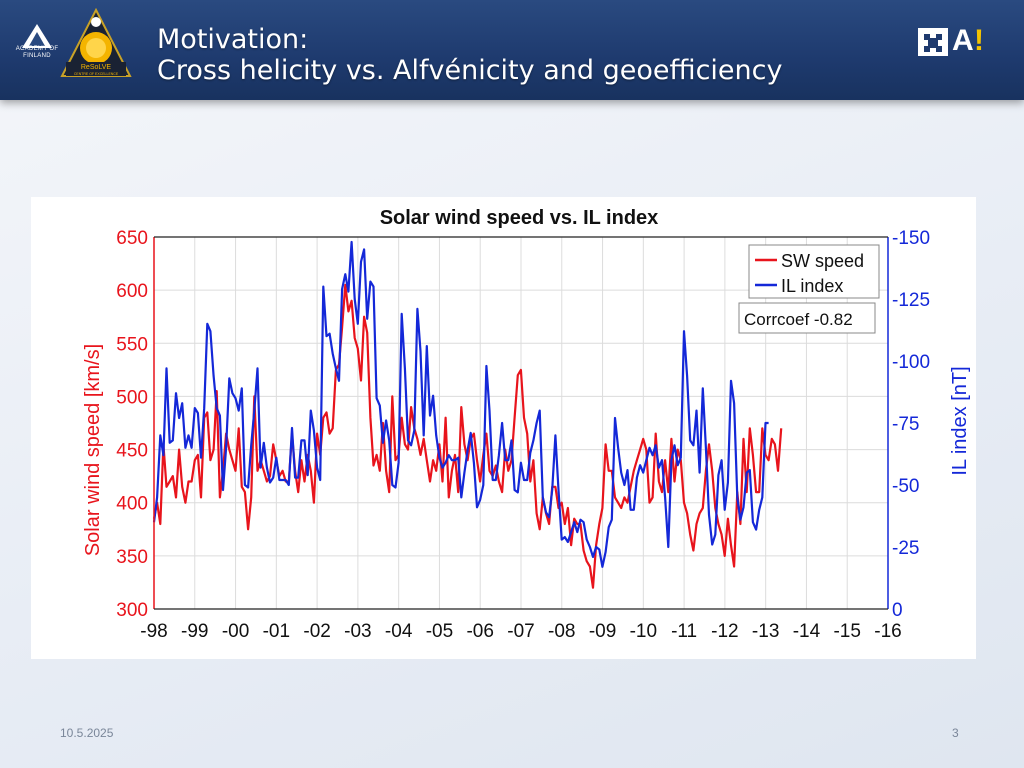 The width and height of the screenshot is (1024, 768). What do you see at coordinates (561, 631) in the screenshot?
I see `x-tick-label: -08` at bounding box center [561, 631].